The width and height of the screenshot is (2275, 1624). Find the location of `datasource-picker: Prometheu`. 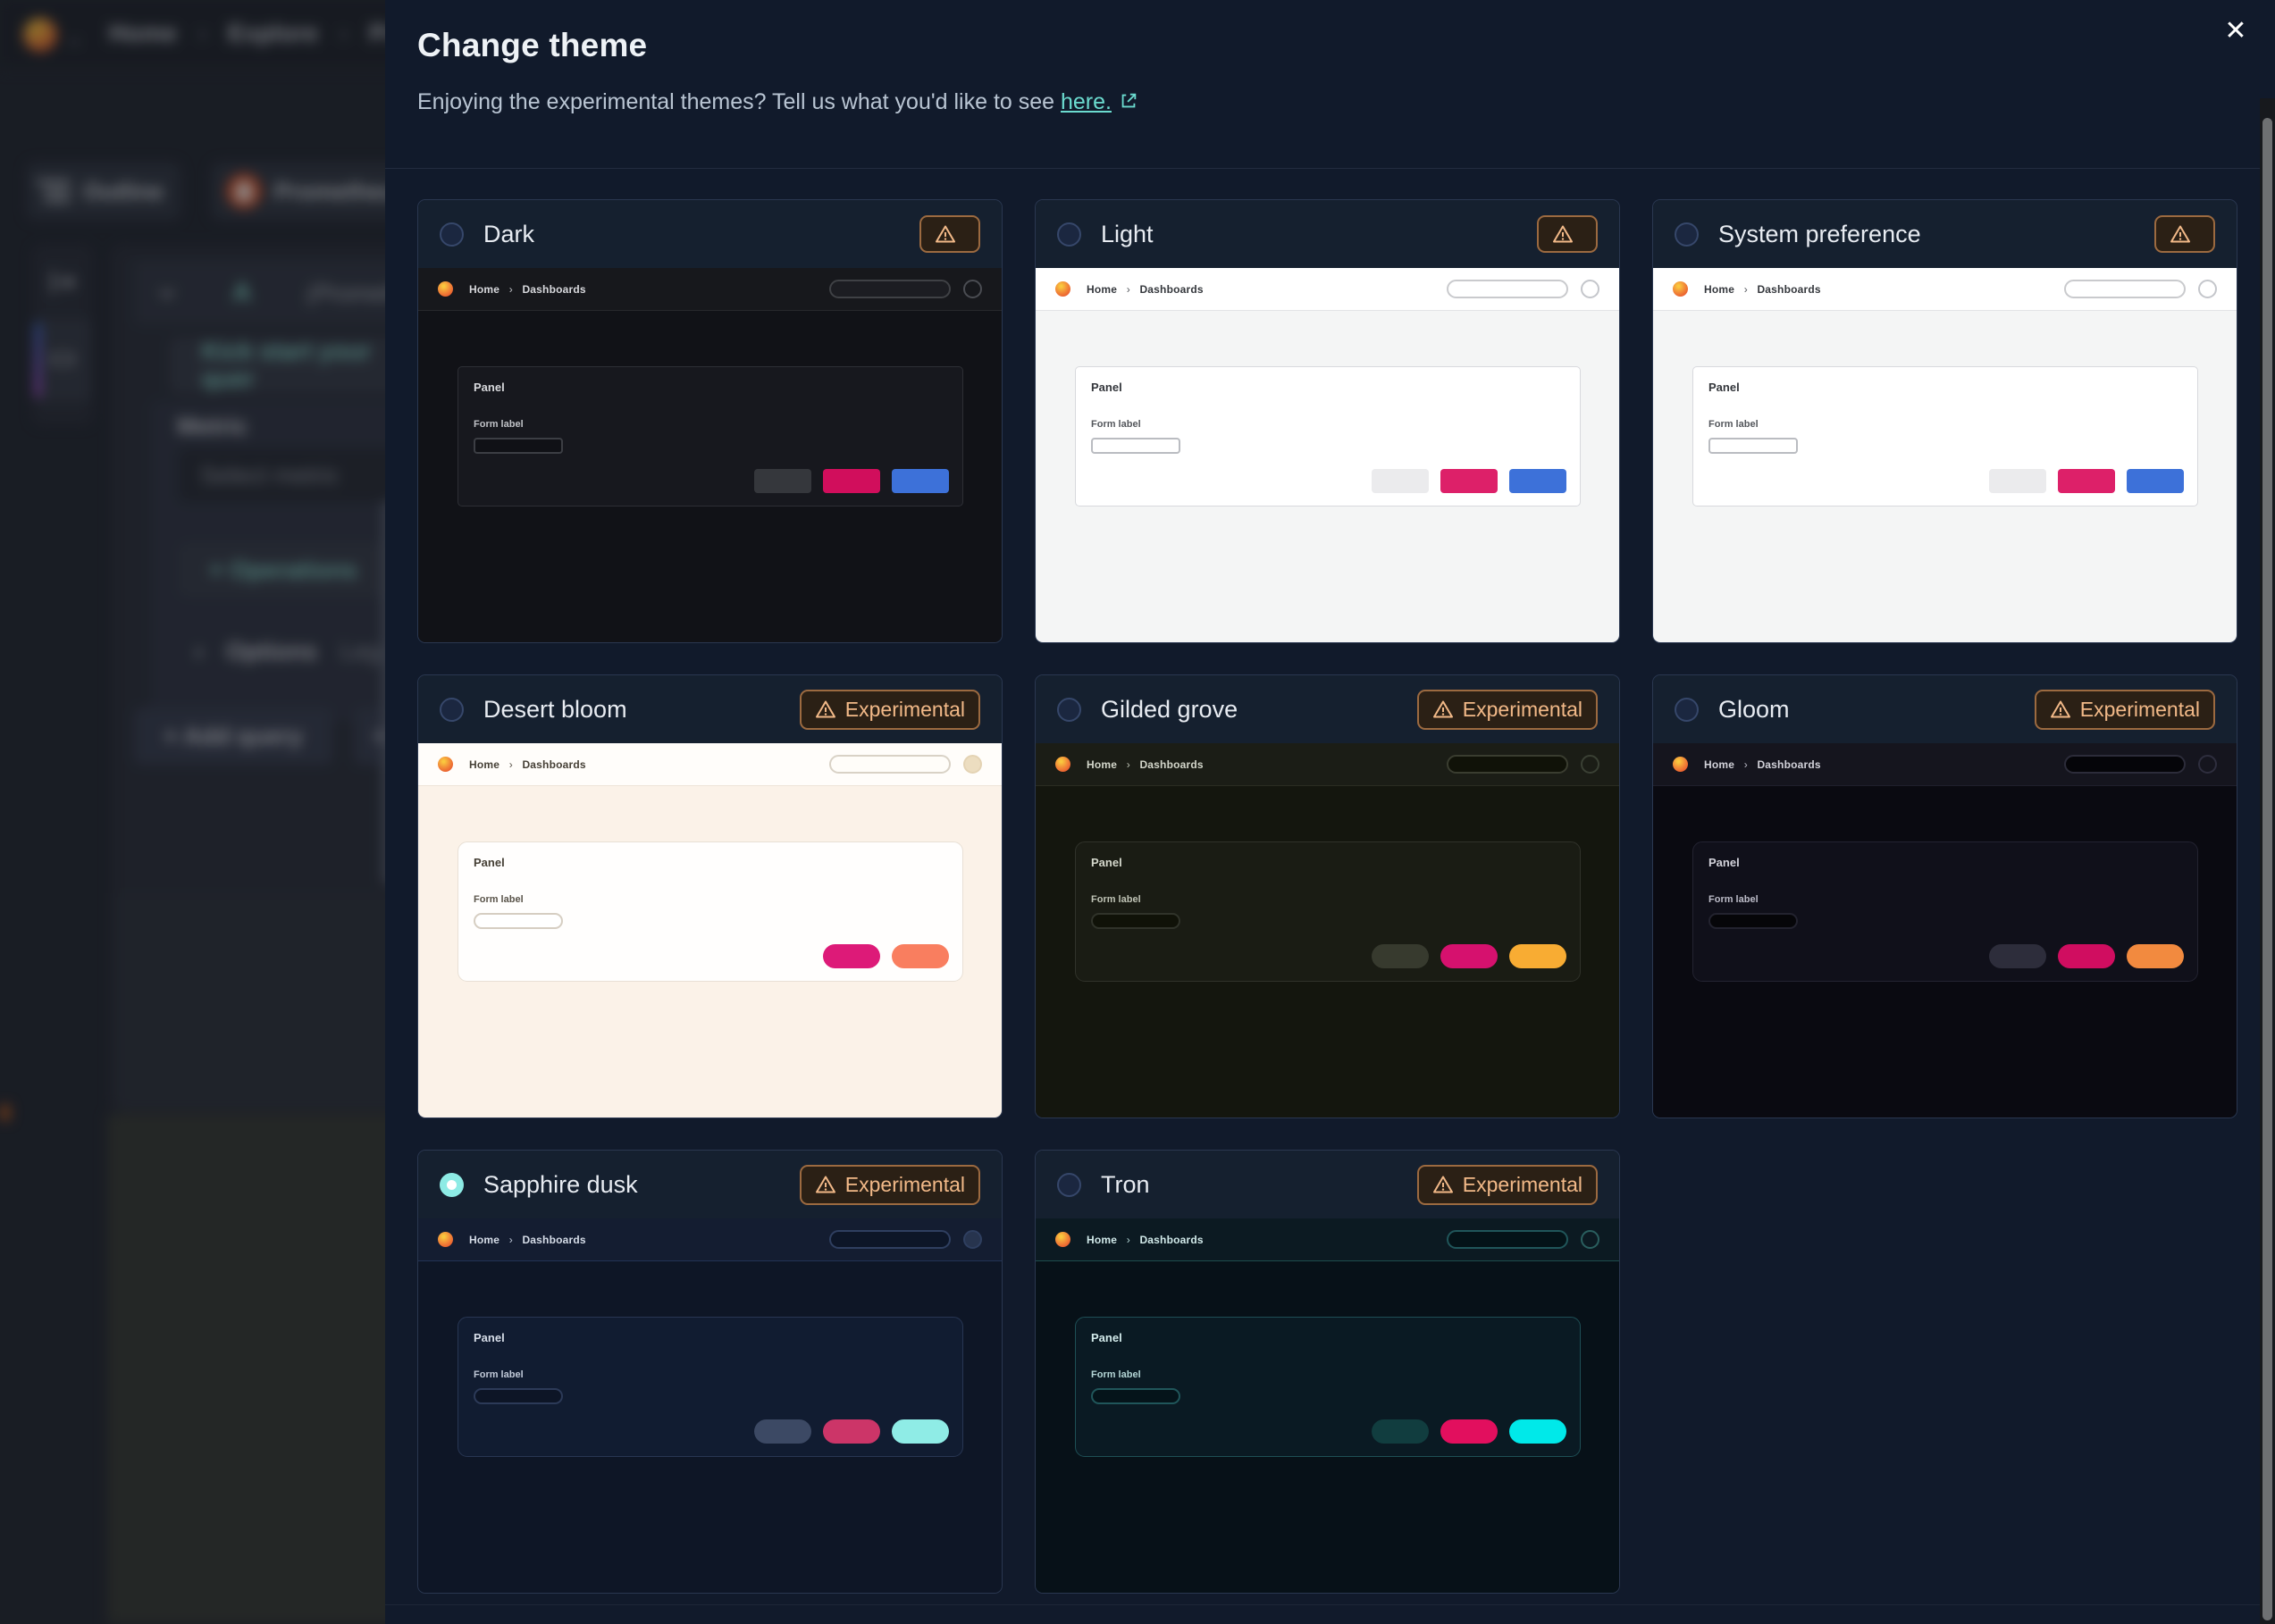

datasource-picker: Prometheu is located at coordinates (309, 191).